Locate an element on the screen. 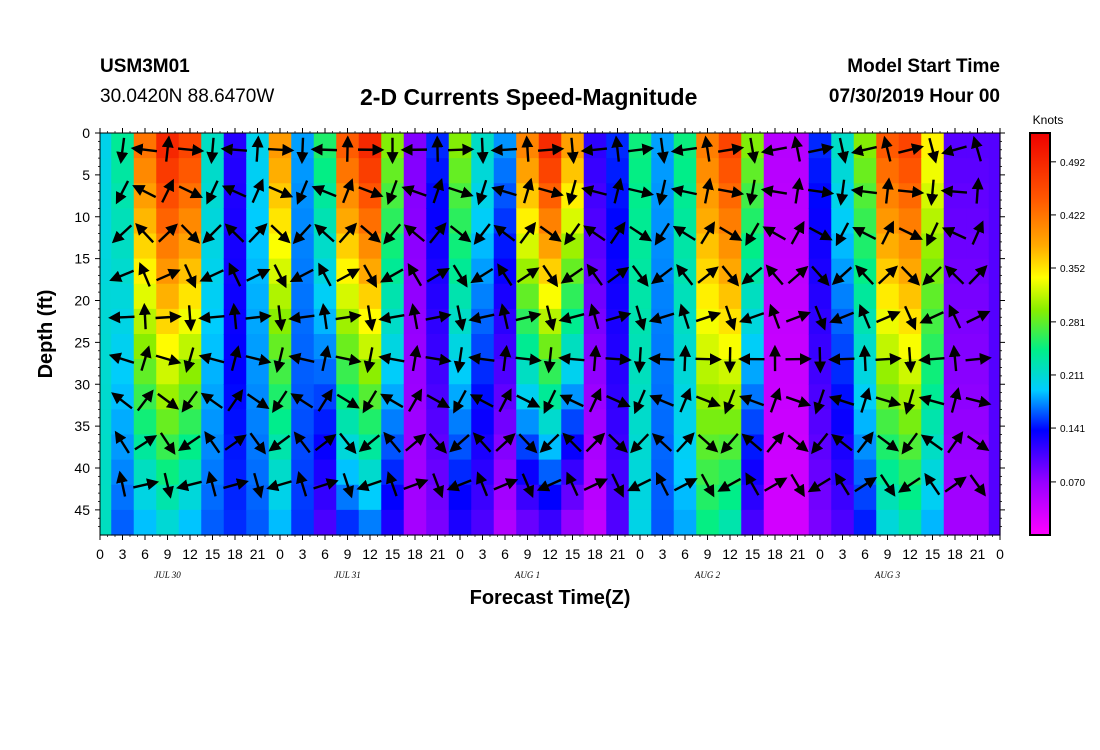  day-label: AUG 1 is located at coordinates (527, 575).